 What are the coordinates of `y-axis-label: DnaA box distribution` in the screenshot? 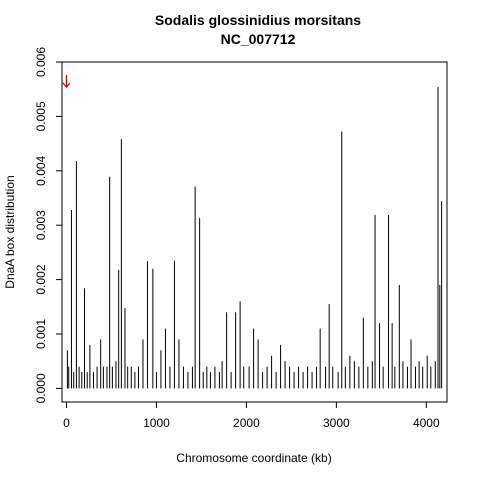 It's located at (10, 231).